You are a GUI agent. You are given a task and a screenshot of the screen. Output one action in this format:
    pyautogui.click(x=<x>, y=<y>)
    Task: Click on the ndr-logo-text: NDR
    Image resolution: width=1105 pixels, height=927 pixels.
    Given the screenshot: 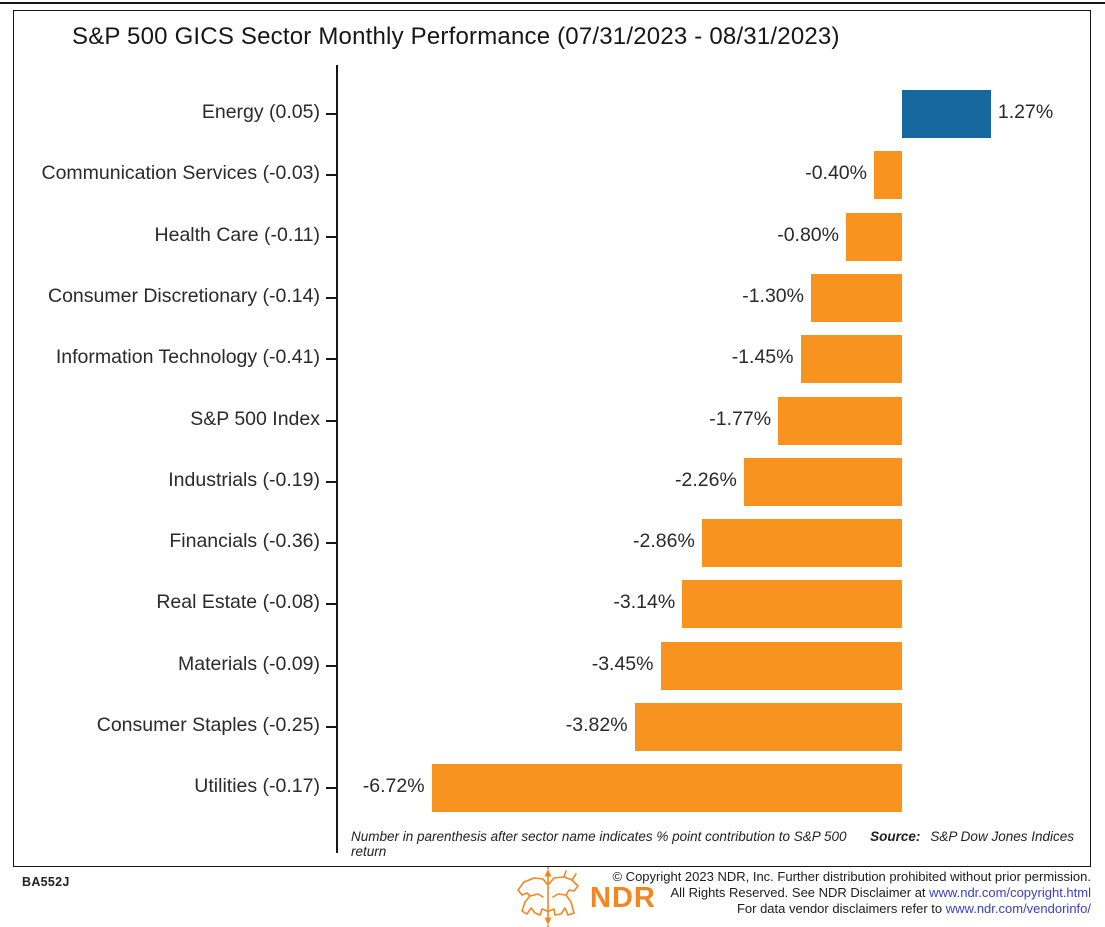 What is the action you would take?
    pyautogui.click(x=623, y=898)
    